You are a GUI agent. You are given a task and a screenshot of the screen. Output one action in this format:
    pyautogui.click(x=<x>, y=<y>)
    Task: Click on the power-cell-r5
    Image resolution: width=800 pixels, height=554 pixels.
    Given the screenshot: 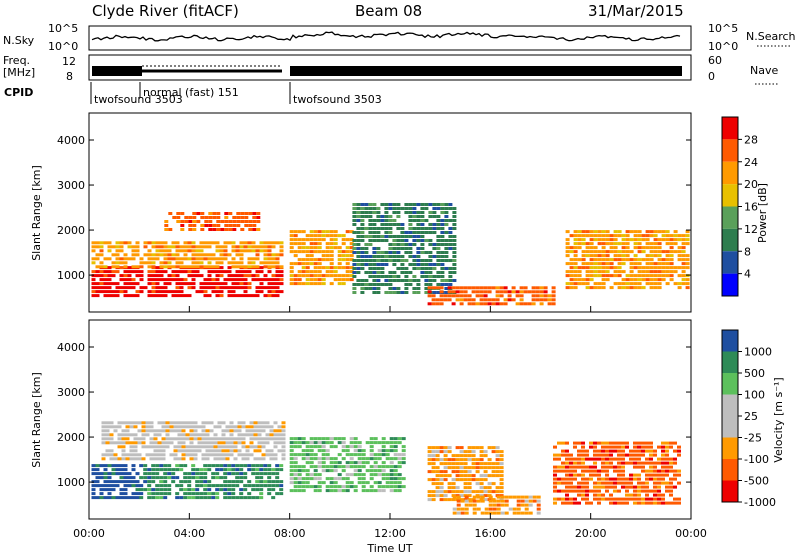 What is the action you would take?
    pyautogui.click(x=533, y=300)
    